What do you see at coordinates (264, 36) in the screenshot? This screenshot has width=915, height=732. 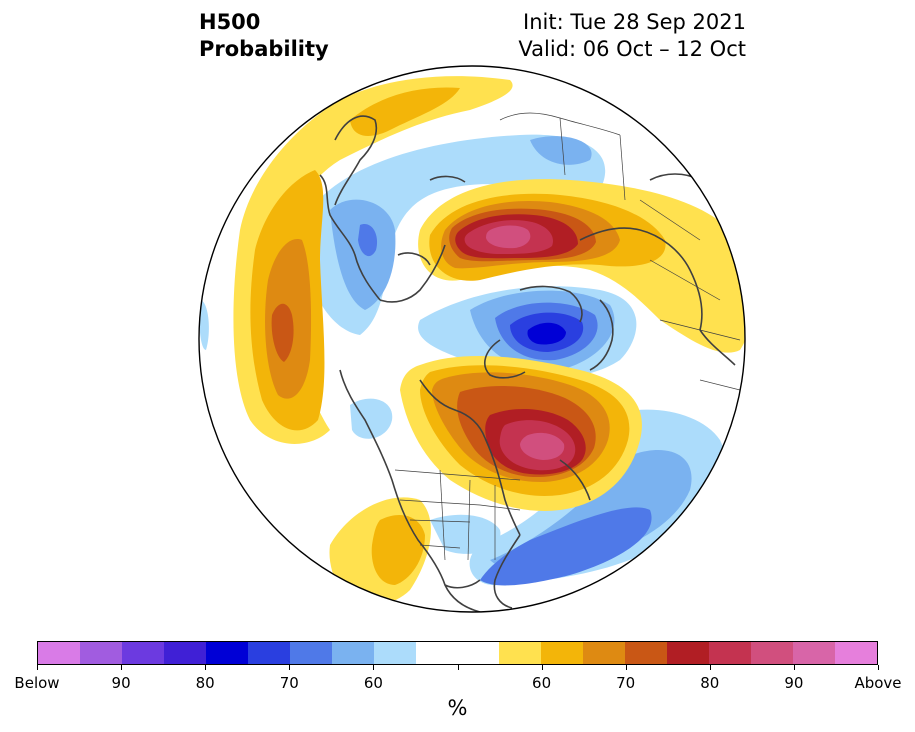 I see `title-left: H500 Probability` at bounding box center [264, 36].